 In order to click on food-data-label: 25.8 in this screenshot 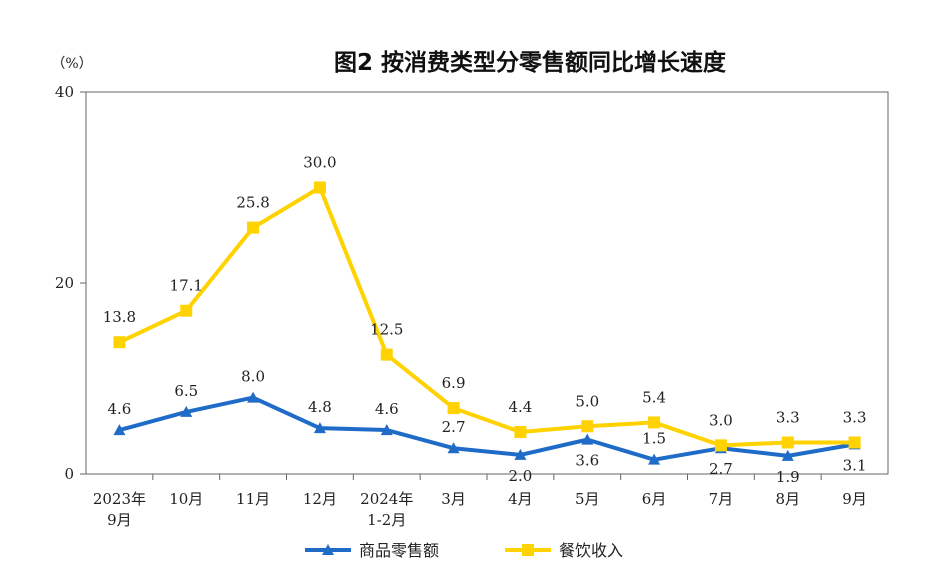, I will do `click(252, 203)`.